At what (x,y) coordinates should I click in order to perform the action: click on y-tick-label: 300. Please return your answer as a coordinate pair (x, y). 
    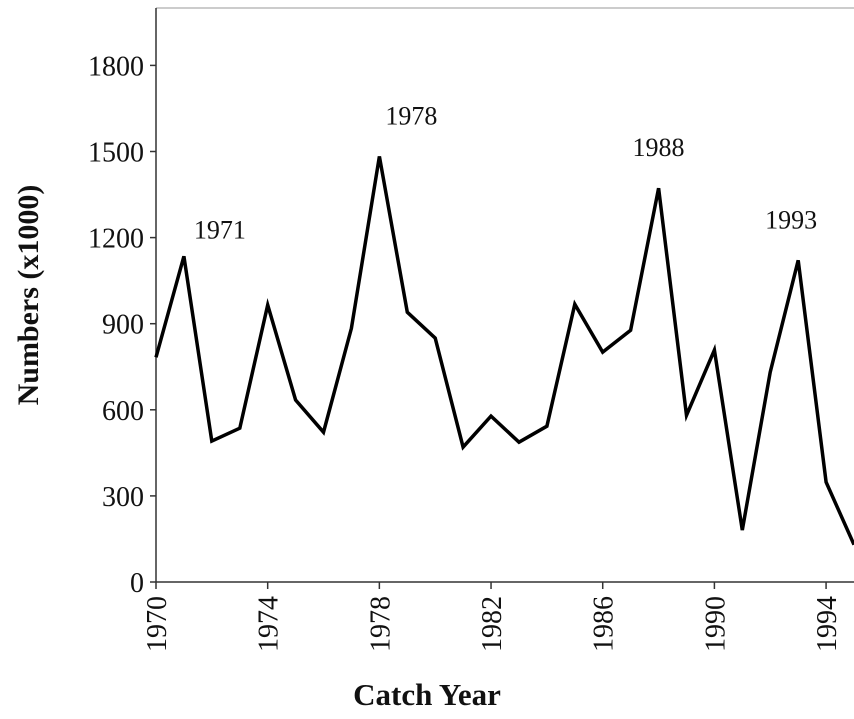
    Looking at the image, I should click on (123, 497).